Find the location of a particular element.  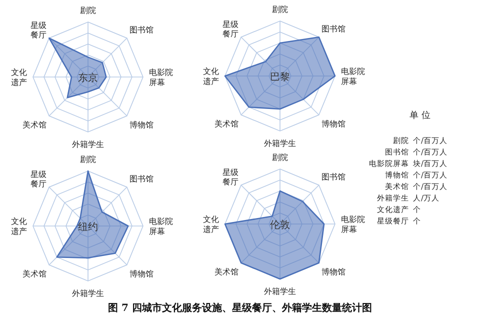

text: 伦敦 is located at coordinates (280, 225).